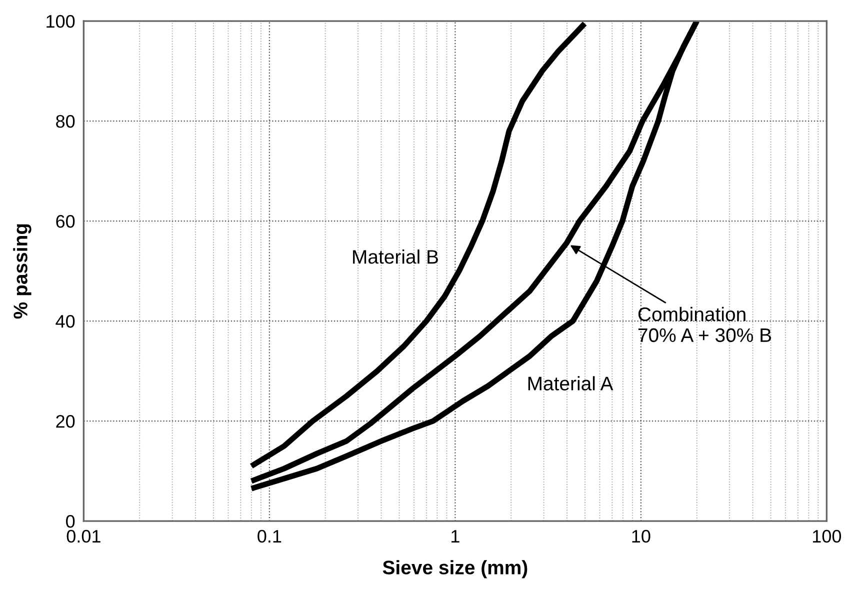 The width and height of the screenshot is (854, 601). Describe the element at coordinates (22, 271) in the screenshot. I see `y-axis-title: % passing` at that location.